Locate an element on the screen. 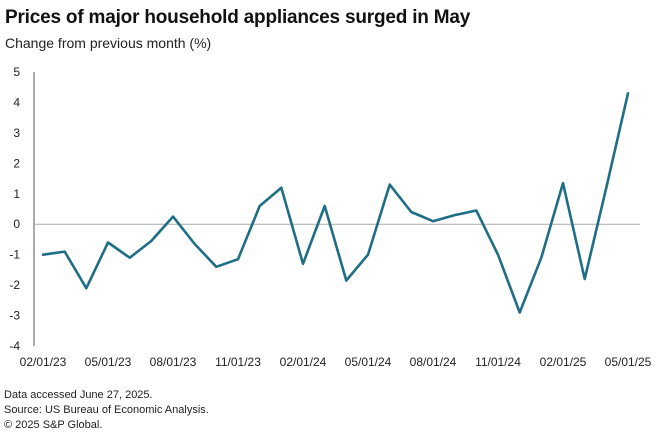 The height and width of the screenshot is (441, 660). footnote-source: Source: US Bureau of Economic Analysis. is located at coordinates (106, 410).